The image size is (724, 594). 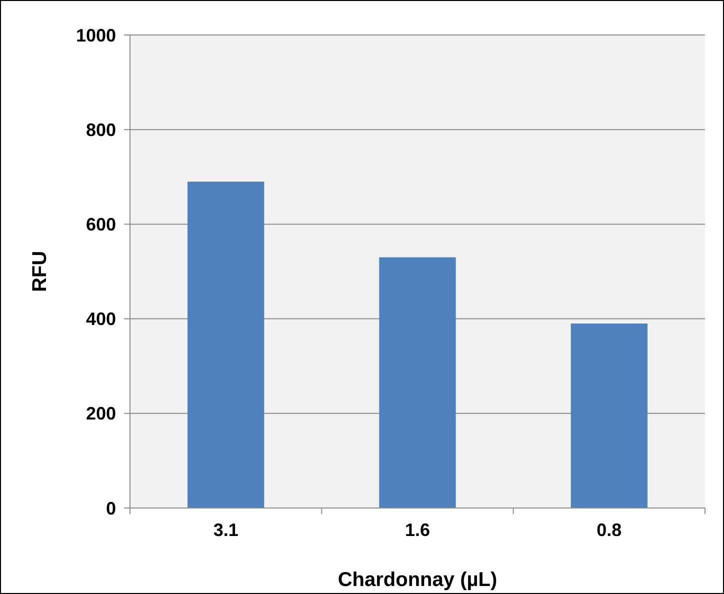 I want to click on x-tick-label: 0.8, so click(x=609, y=530).